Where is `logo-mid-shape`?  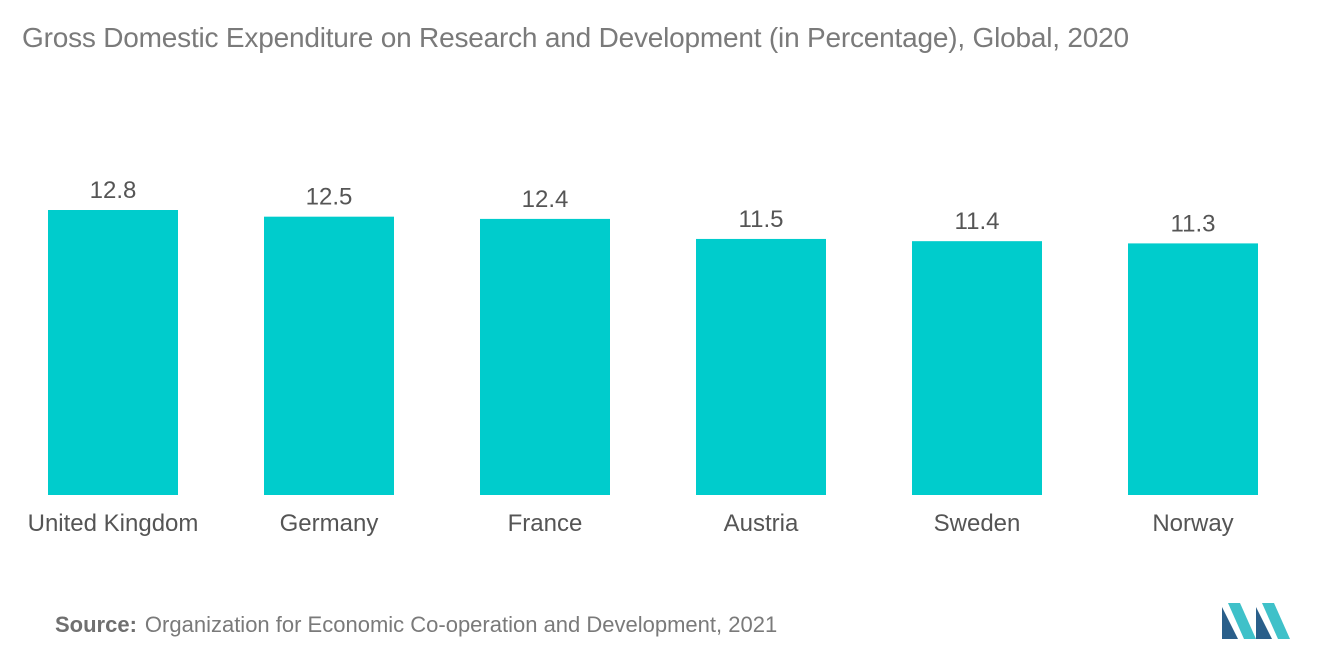
logo-mid-shape is located at coordinates (1242, 621).